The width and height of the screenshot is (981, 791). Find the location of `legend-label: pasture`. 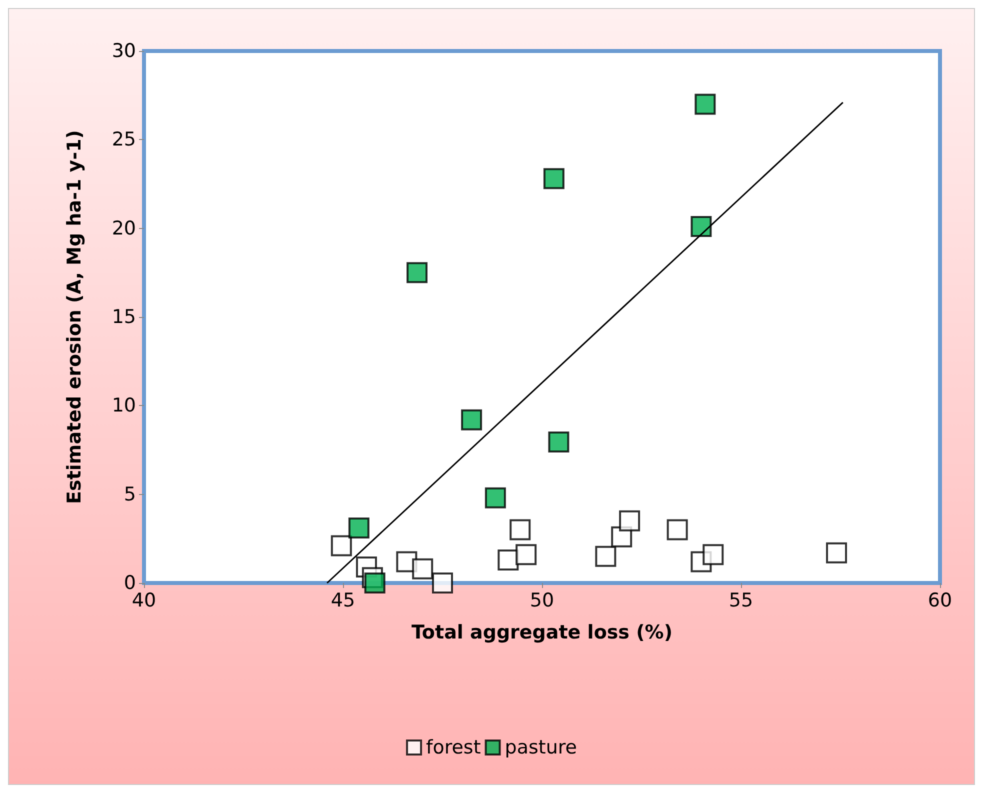

legend-label: pasture is located at coordinates (540, 747).